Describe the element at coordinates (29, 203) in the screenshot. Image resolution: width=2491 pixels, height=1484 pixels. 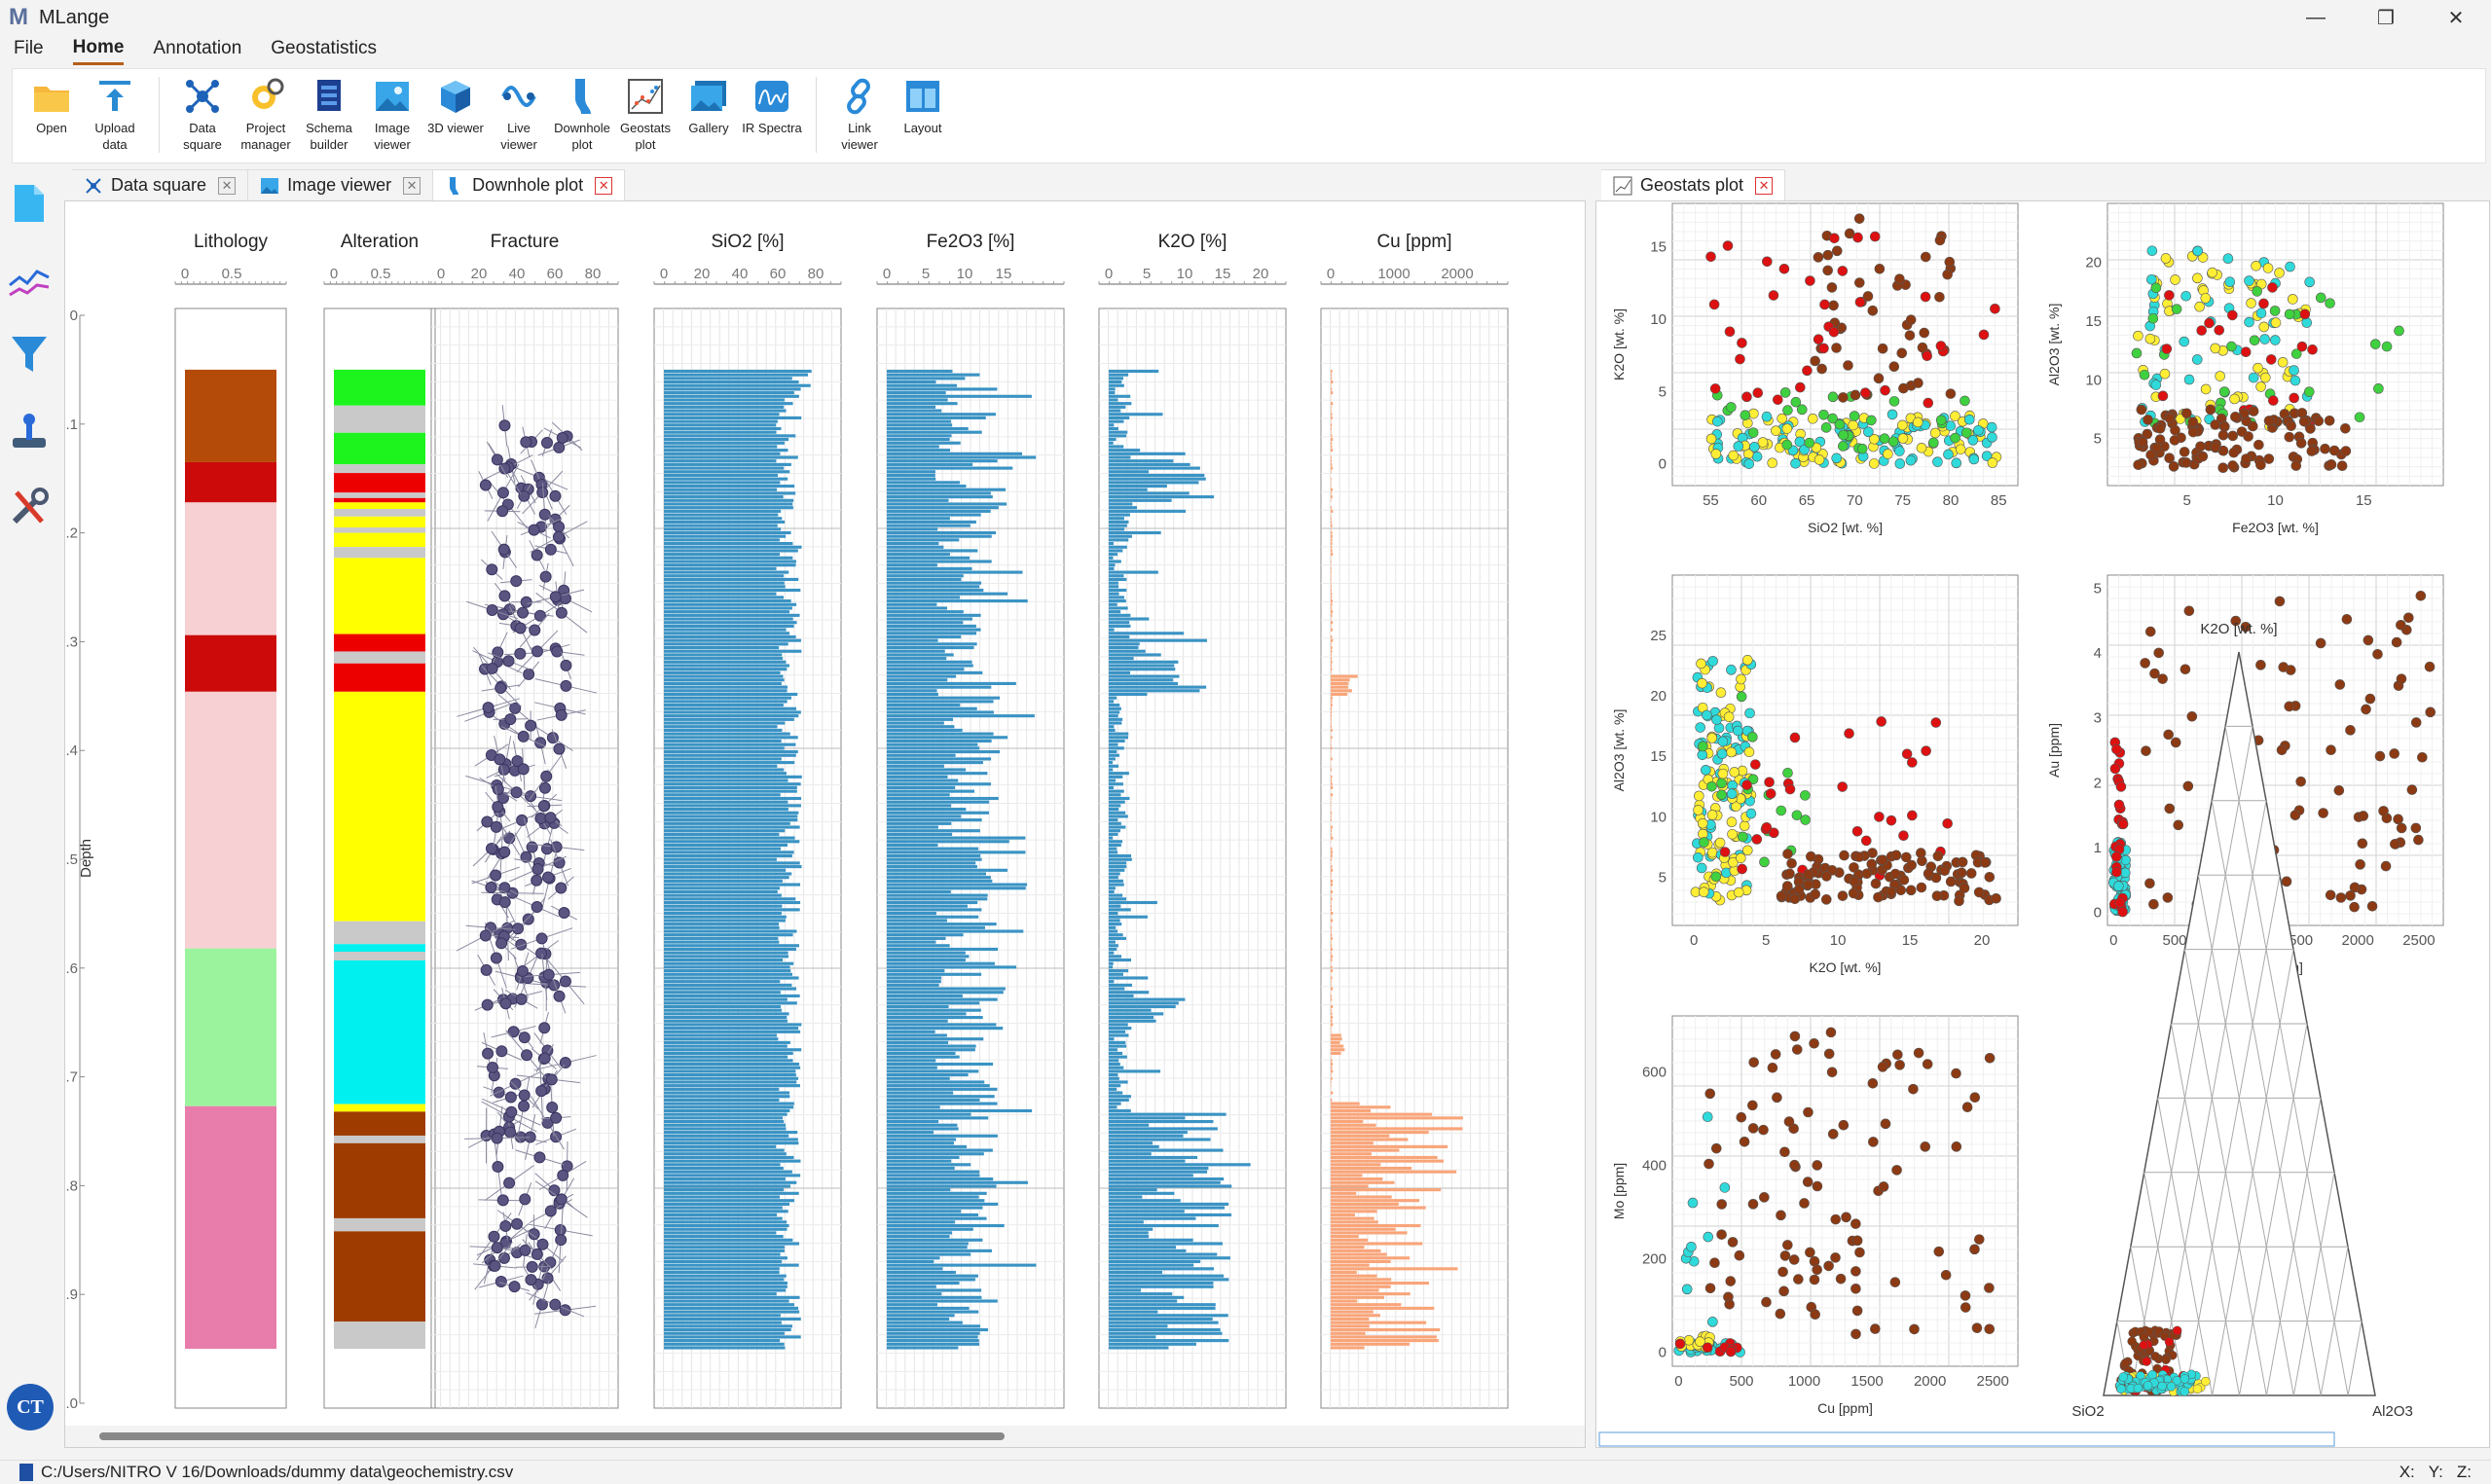
I see `document-icon` at that location.